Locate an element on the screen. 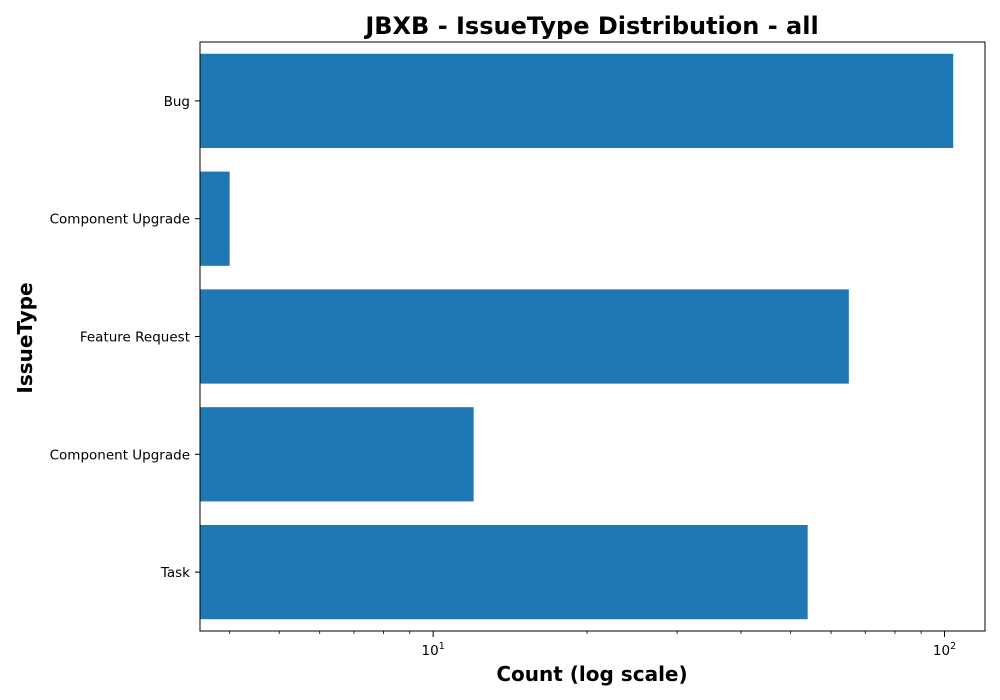 Image resolution: width=1000 pixels, height=700 pixels. chart-title: JBXB - IssueType Distribution - all is located at coordinates (590, 26).